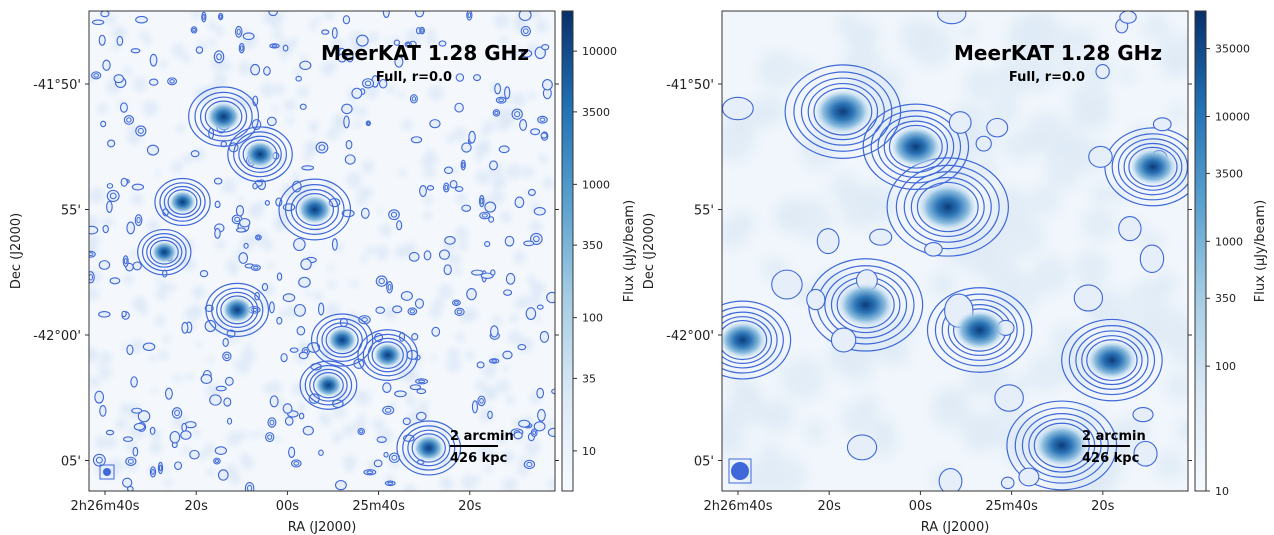 This screenshot has width=1274, height=535. I want to click on left-y-label: Dec (J2000), so click(16, 251).